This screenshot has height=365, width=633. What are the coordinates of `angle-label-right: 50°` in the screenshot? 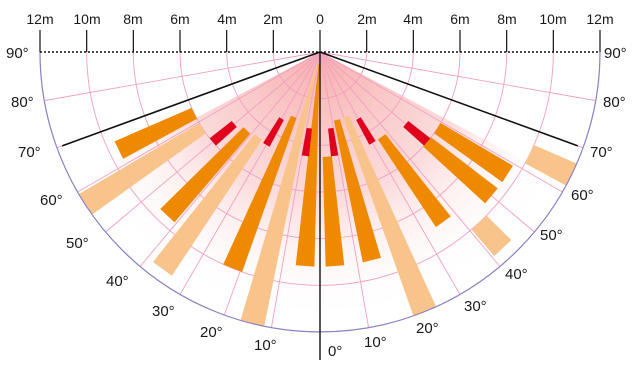 It's located at (551, 235).